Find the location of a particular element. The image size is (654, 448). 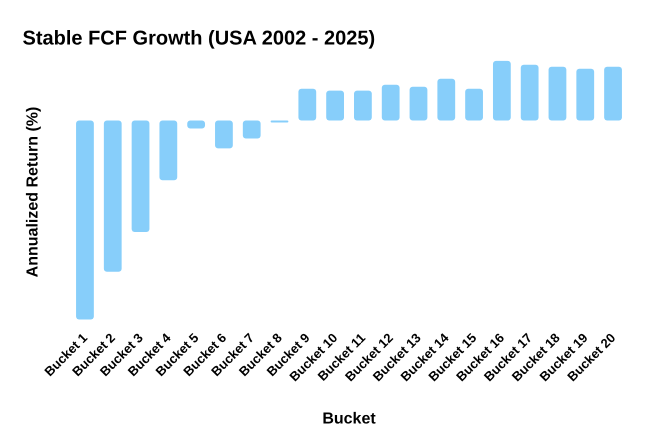

chart-title: Stable FCF Growth (USA 2002 - 2025) is located at coordinates (199, 39).